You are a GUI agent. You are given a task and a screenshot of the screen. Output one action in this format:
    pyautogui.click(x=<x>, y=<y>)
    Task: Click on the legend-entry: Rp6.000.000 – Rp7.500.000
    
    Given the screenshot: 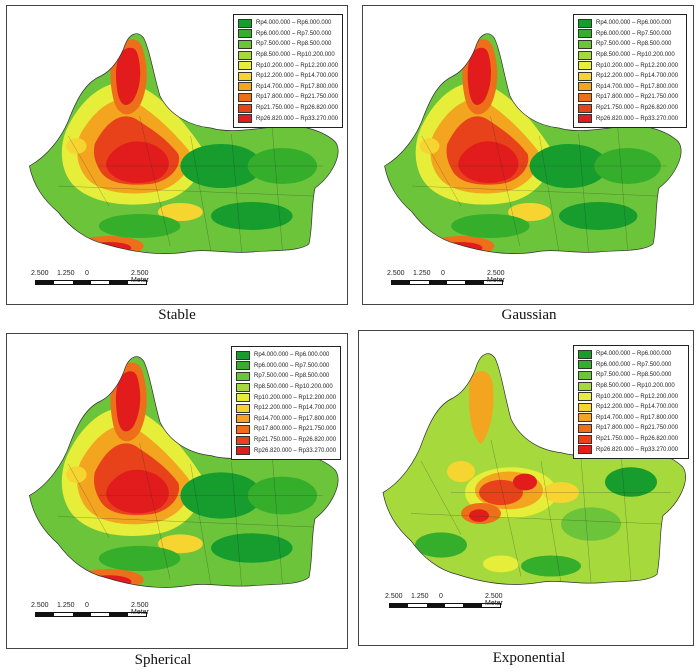 What is the action you would take?
    pyautogui.click(x=631, y=365)
    